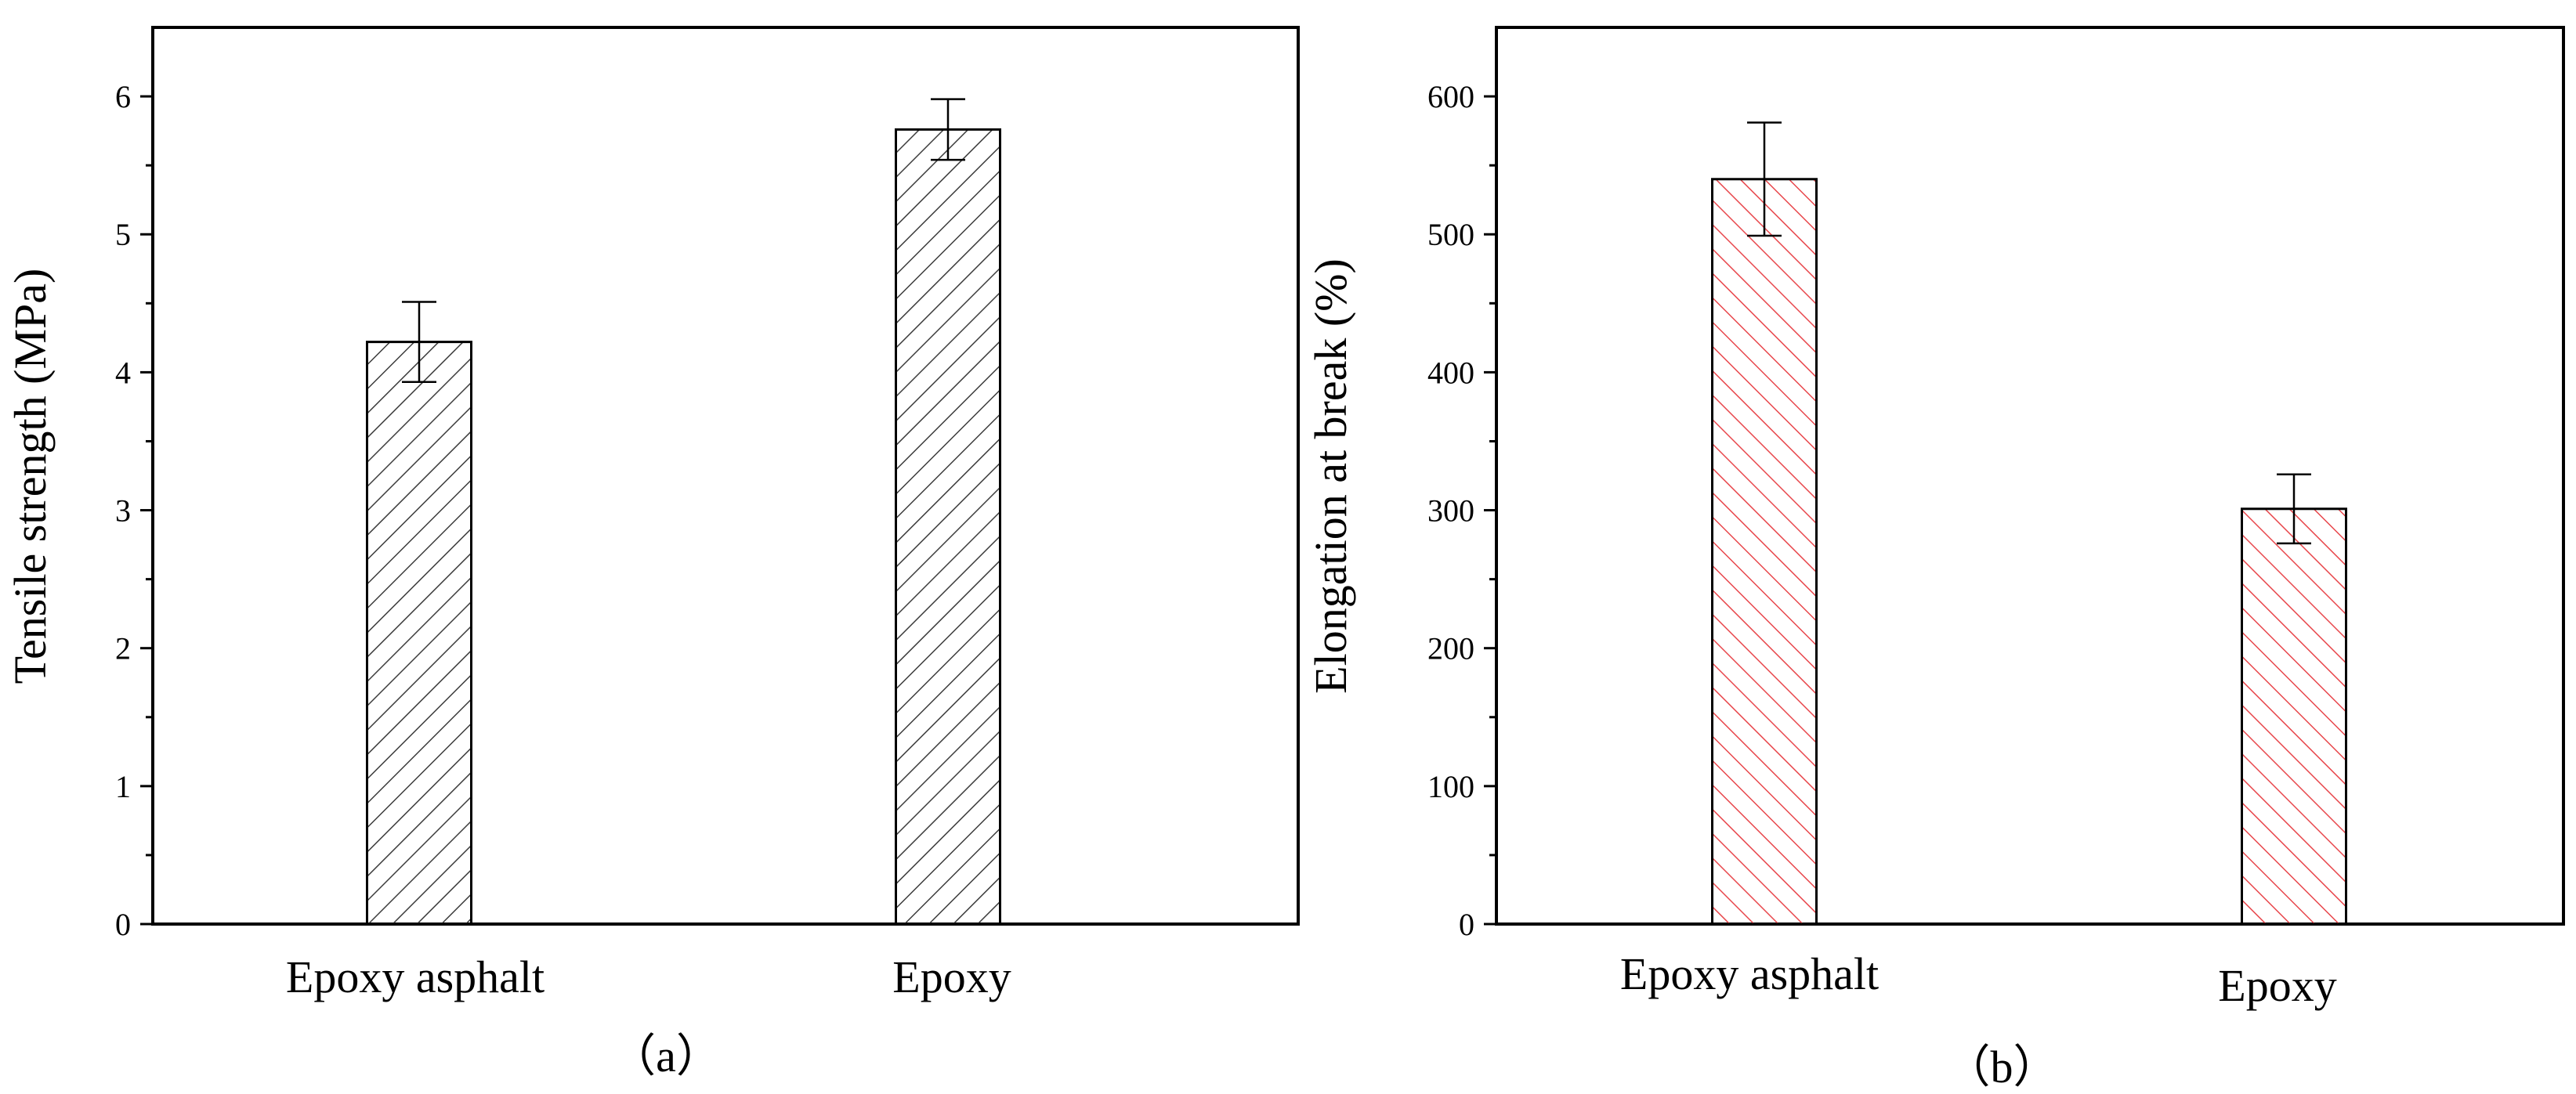 The image size is (2576, 1094). What do you see at coordinates (1467, 924) in the screenshot?
I see `y-tick-label-b-0: 0` at bounding box center [1467, 924].